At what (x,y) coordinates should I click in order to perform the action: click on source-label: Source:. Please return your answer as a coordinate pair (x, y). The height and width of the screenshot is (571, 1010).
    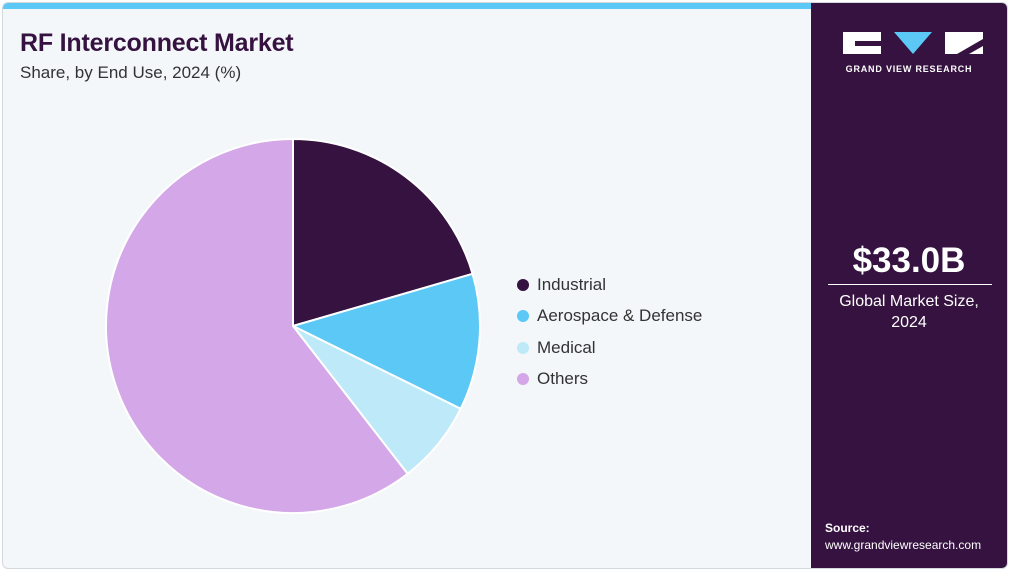
    Looking at the image, I should click on (847, 528).